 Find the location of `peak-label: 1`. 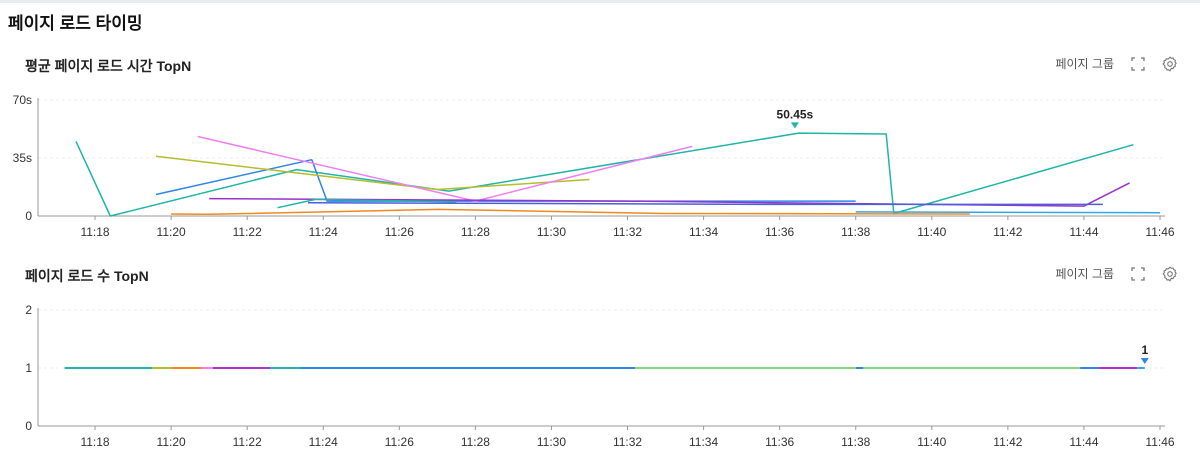

peak-label: 1 is located at coordinates (1144, 350).